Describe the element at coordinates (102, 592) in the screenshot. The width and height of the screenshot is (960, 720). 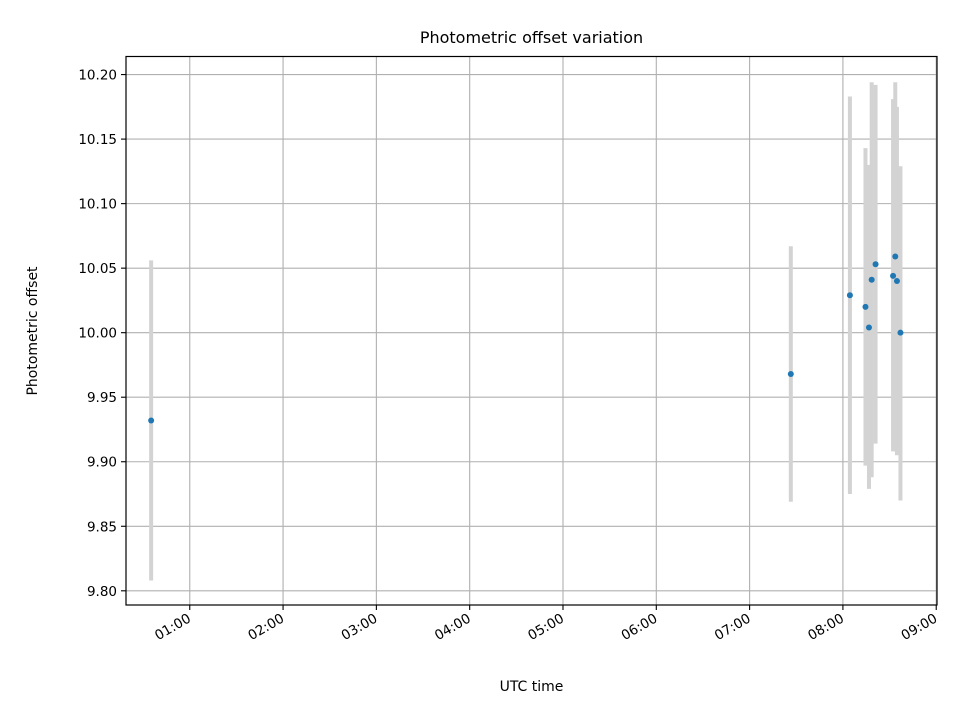
I see `y-tick-label: 9.80` at that location.